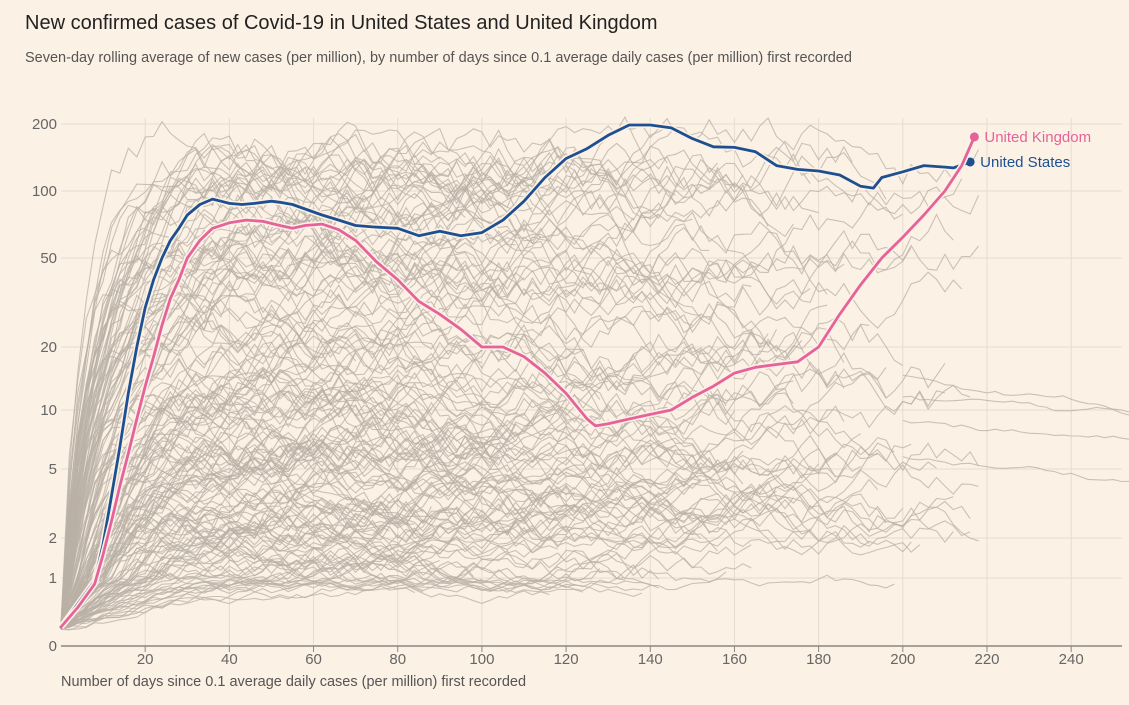  I want to click on united-states-endpoint, so click(970, 162).